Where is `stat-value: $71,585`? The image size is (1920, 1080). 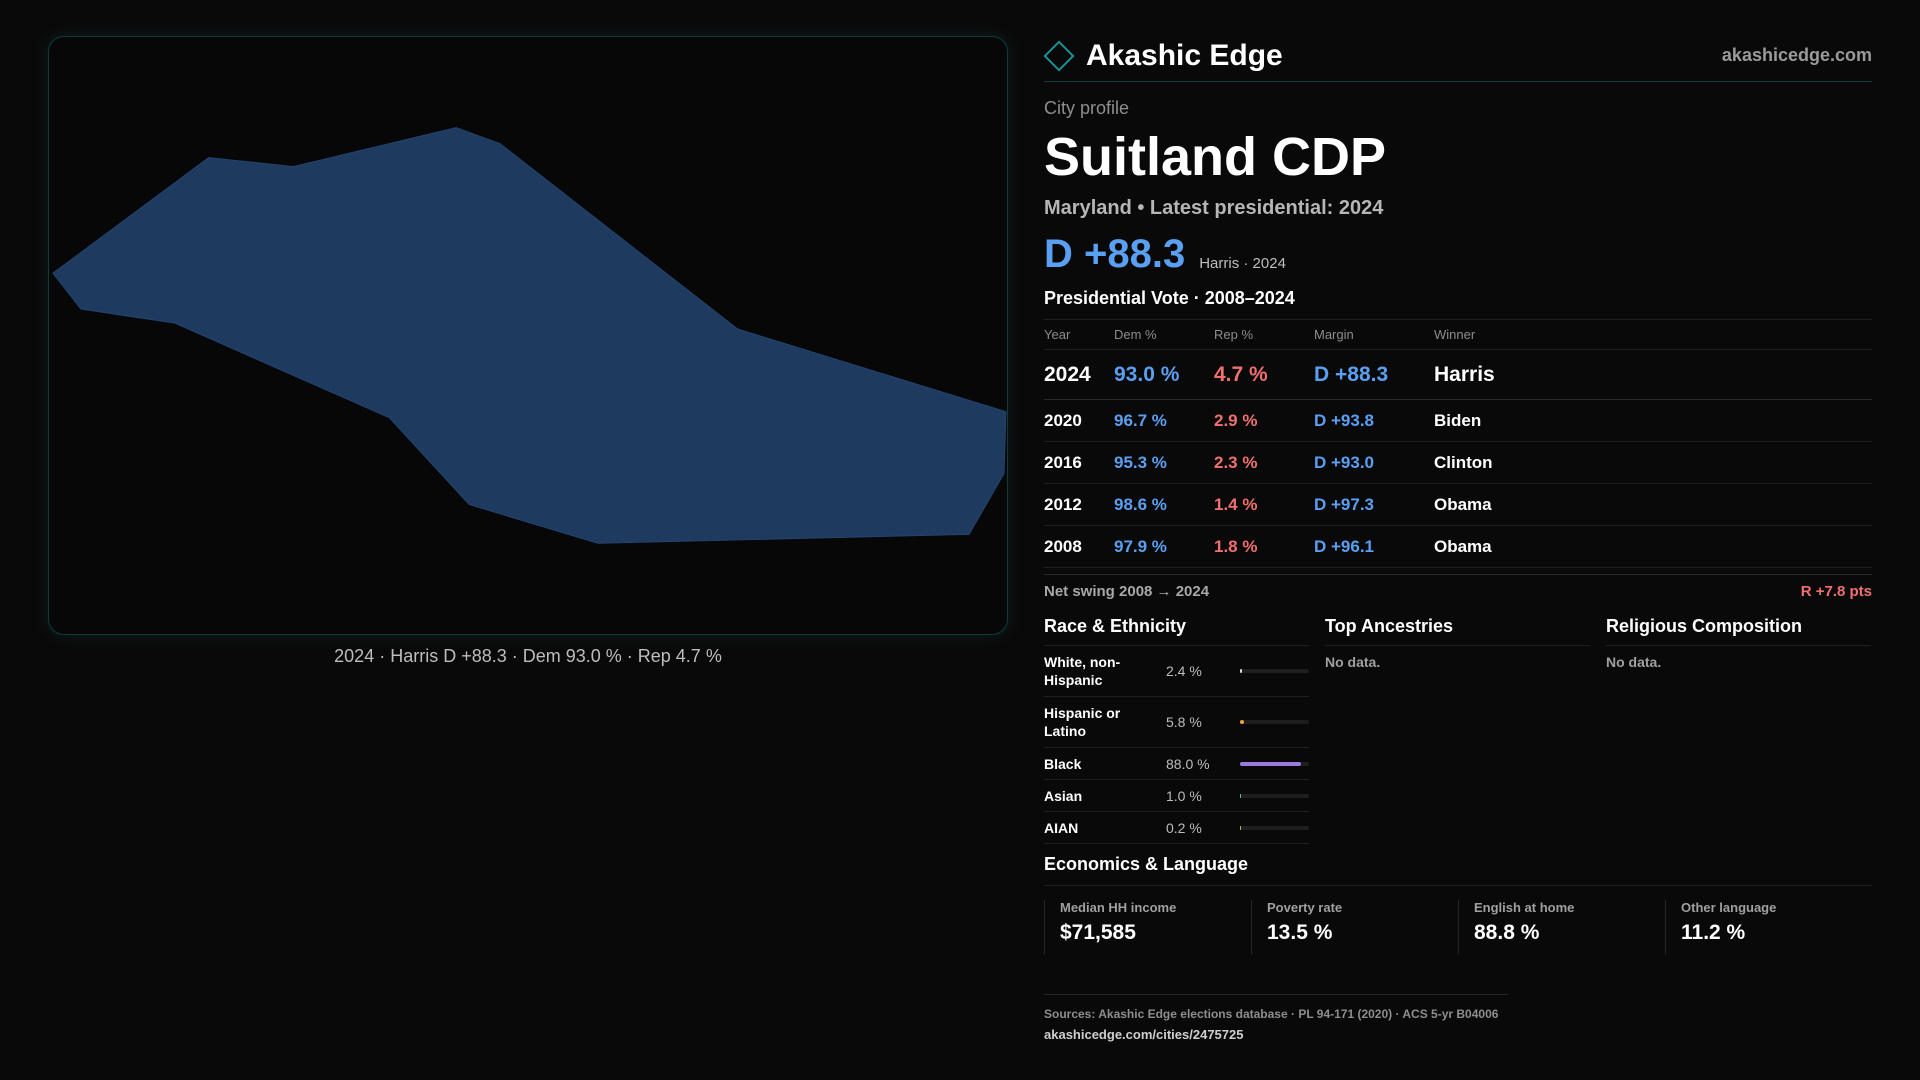
stat-value: $71,585 is located at coordinates (1098, 932).